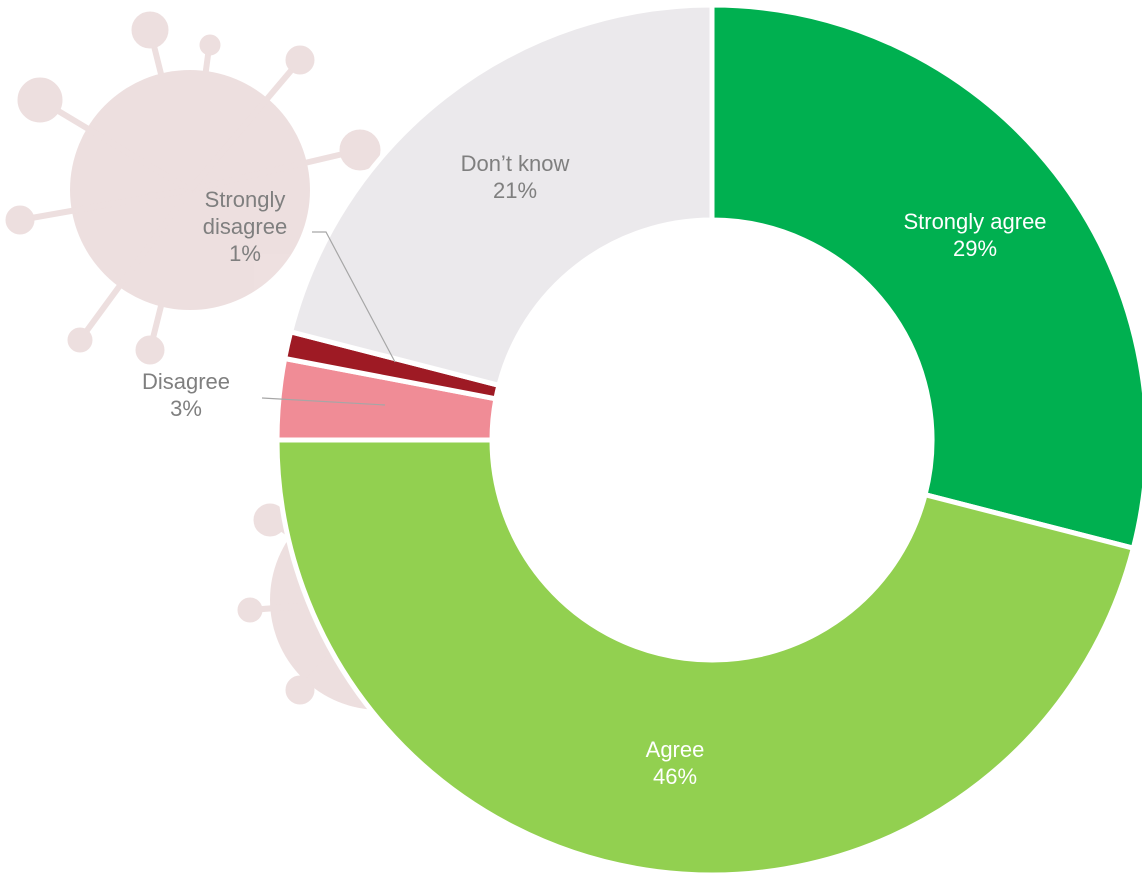 Image resolution: width=1142 pixels, height=875 pixels. I want to click on slice-category: Disagree, so click(186, 381).